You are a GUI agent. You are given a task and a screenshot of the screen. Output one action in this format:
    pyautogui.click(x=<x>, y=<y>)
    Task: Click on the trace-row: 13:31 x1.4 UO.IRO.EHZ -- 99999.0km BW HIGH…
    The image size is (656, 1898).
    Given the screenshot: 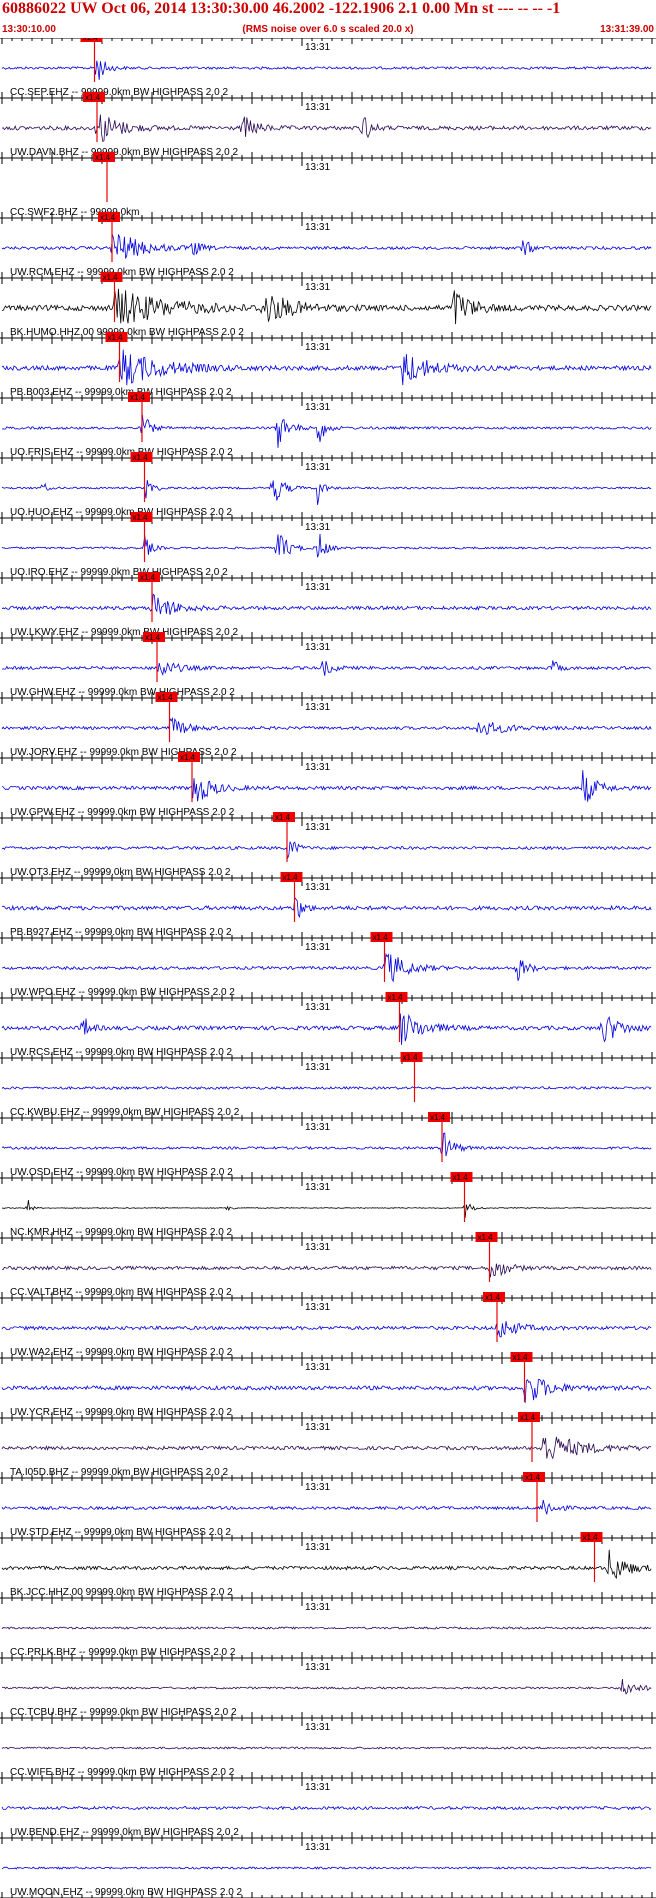 What is the action you would take?
    pyautogui.click(x=328, y=545)
    